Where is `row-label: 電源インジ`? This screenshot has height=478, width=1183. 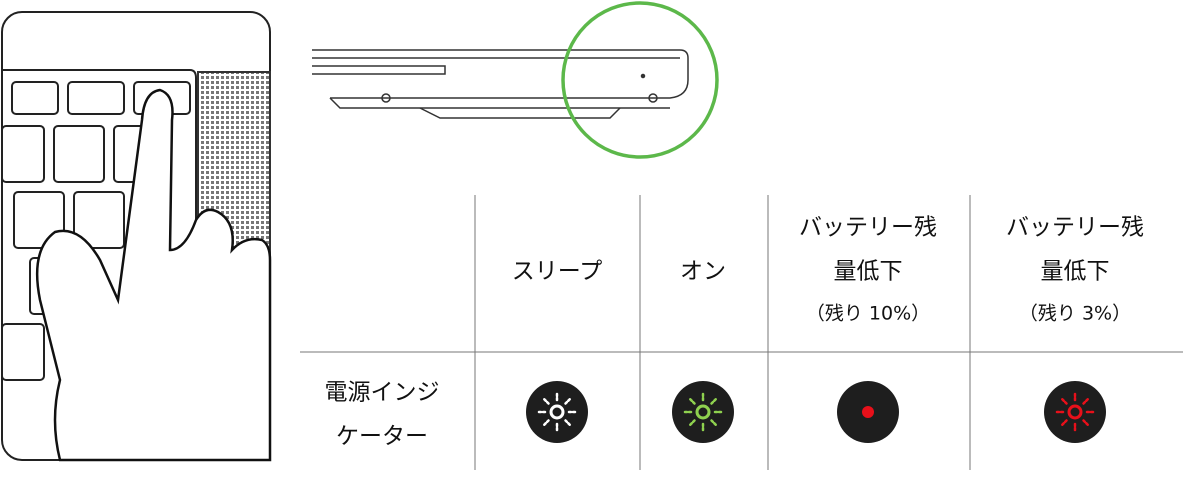
row-label: 電源インジ is located at coordinates (382, 393).